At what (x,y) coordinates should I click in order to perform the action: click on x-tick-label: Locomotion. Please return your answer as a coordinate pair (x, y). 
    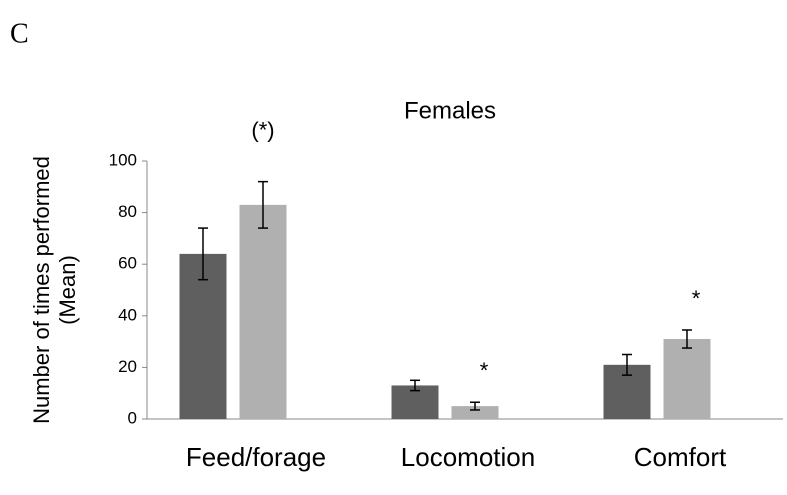
    Looking at the image, I should click on (468, 457).